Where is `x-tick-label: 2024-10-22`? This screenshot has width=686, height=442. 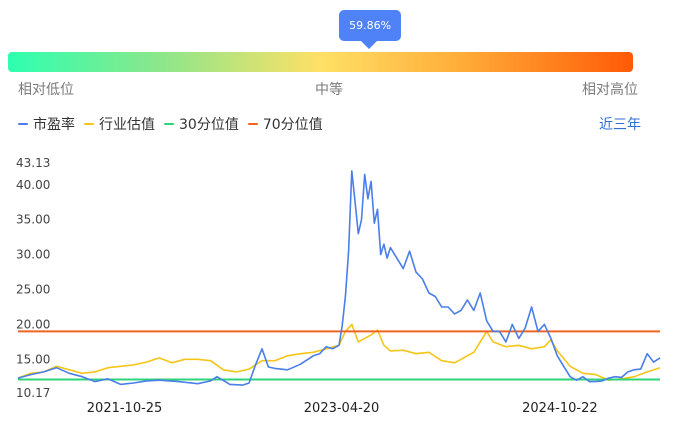 x-tick-label: 2024-10-22 is located at coordinates (560, 408).